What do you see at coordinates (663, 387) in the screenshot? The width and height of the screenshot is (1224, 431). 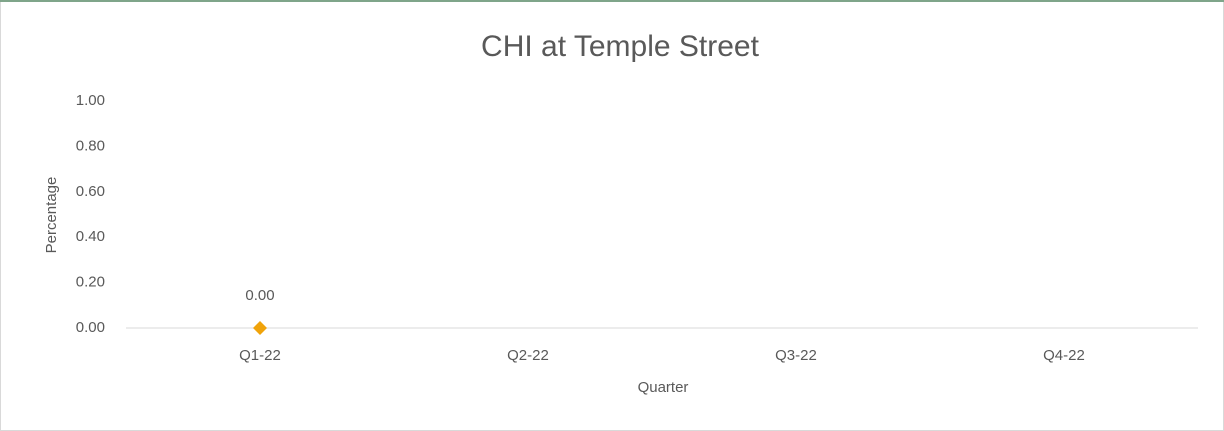 I see `x-axis-label: Quarter` at bounding box center [663, 387].